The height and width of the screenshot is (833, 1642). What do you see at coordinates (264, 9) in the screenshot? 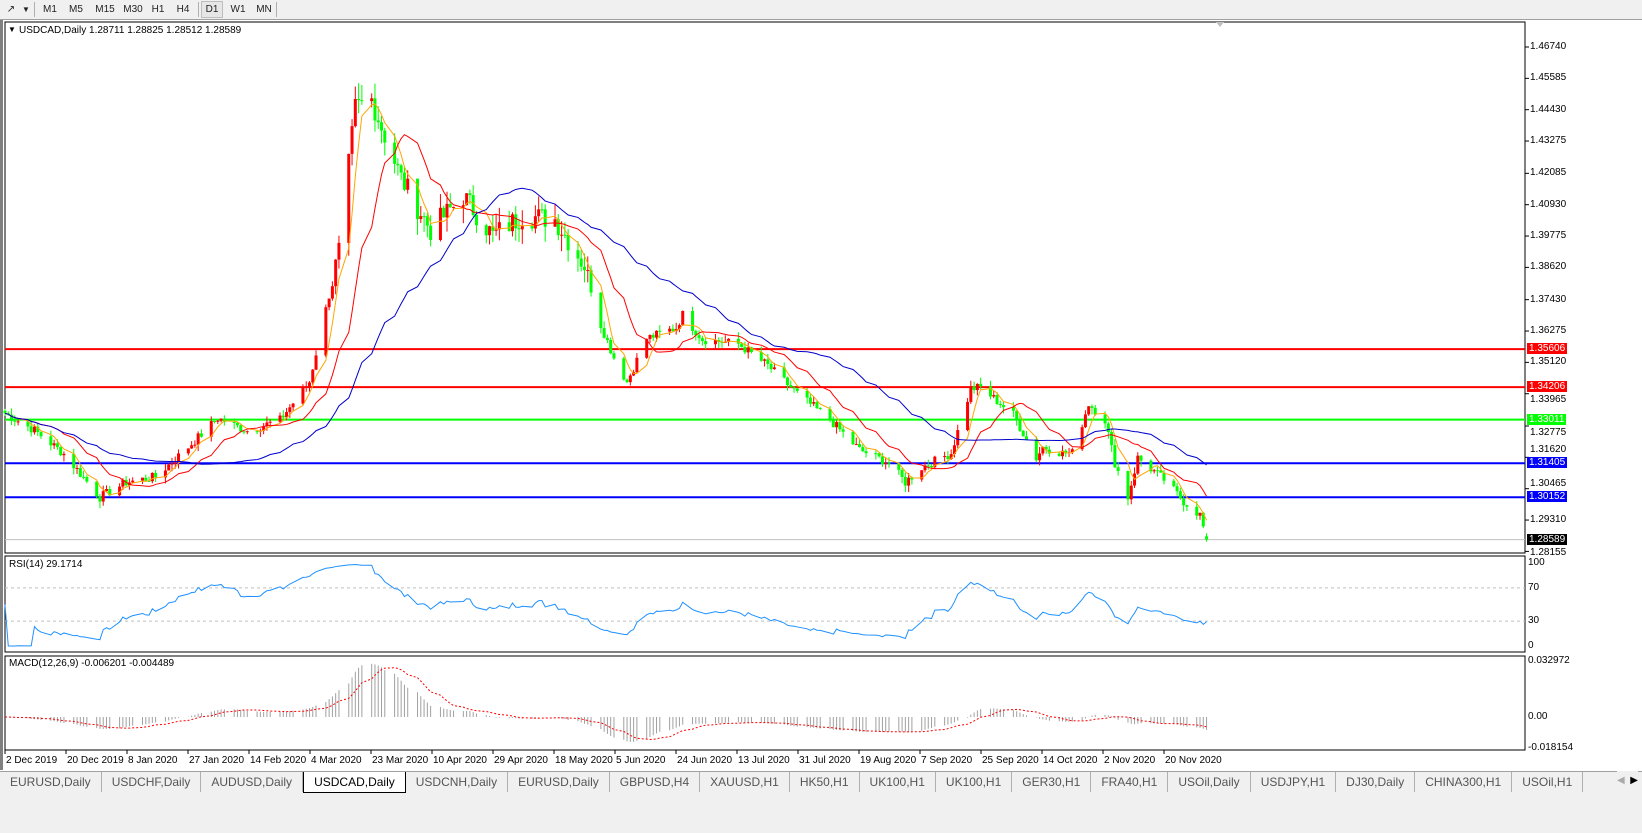
I see `timeframe-mn: MN` at bounding box center [264, 9].